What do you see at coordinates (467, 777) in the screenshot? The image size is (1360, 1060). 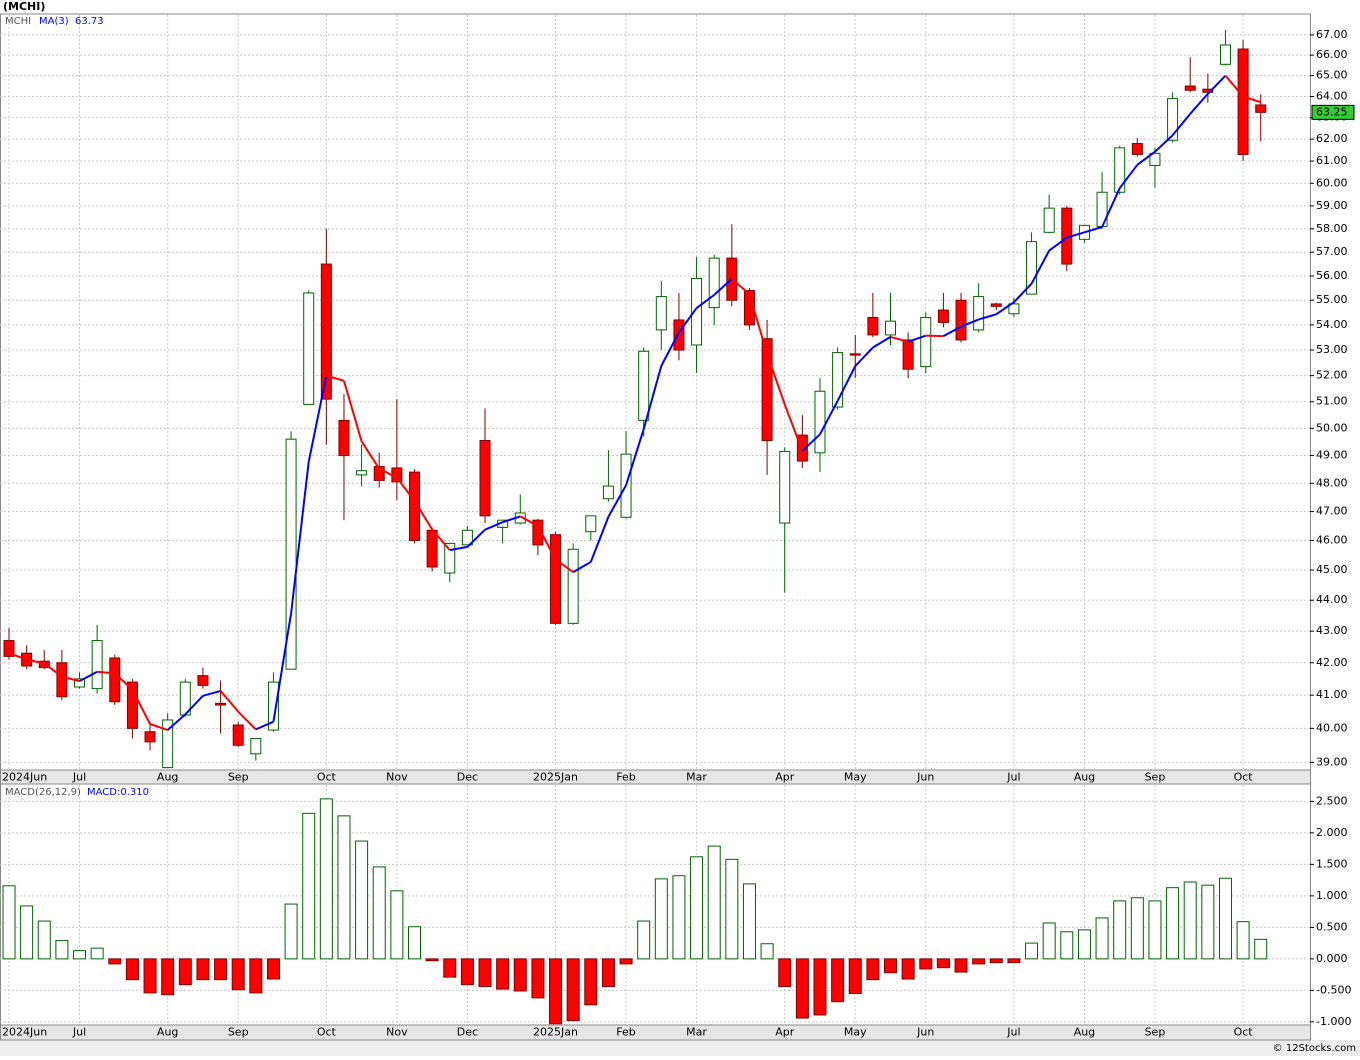 I see `x-tick-label: Dec` at bounding box center [467, 777].